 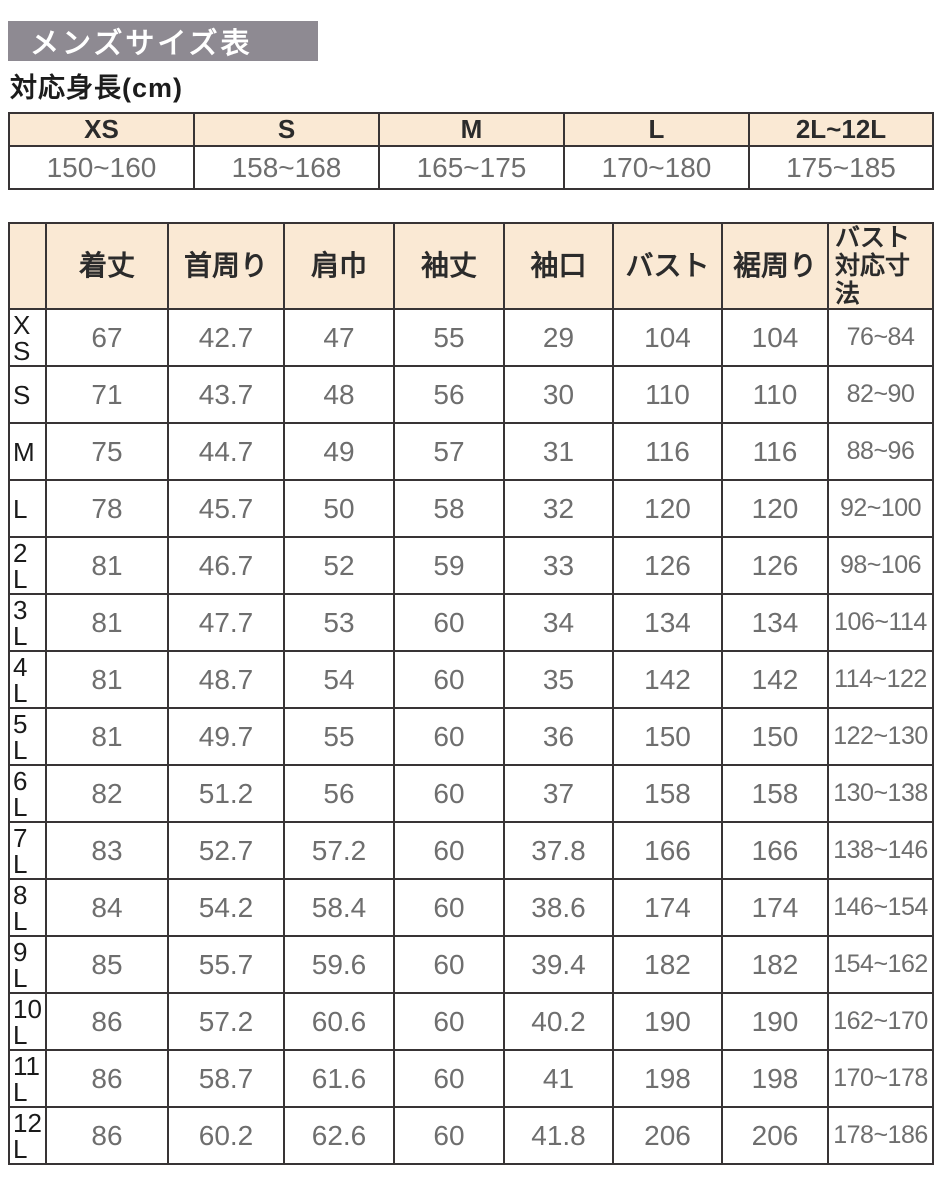 I want to click on size-value-cell: 146~154, so click(x=880, y=907).